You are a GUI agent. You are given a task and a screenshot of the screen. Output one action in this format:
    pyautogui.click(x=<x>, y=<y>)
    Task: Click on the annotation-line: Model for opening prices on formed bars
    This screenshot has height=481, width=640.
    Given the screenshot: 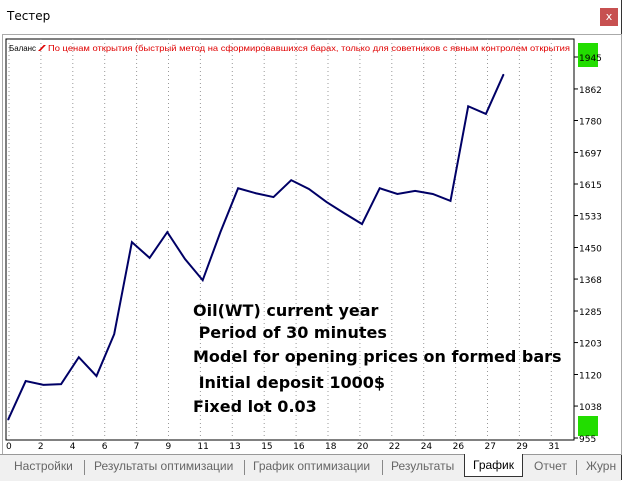 What is the action you would take?
    pyautogui.click(x=377, y=356)
    